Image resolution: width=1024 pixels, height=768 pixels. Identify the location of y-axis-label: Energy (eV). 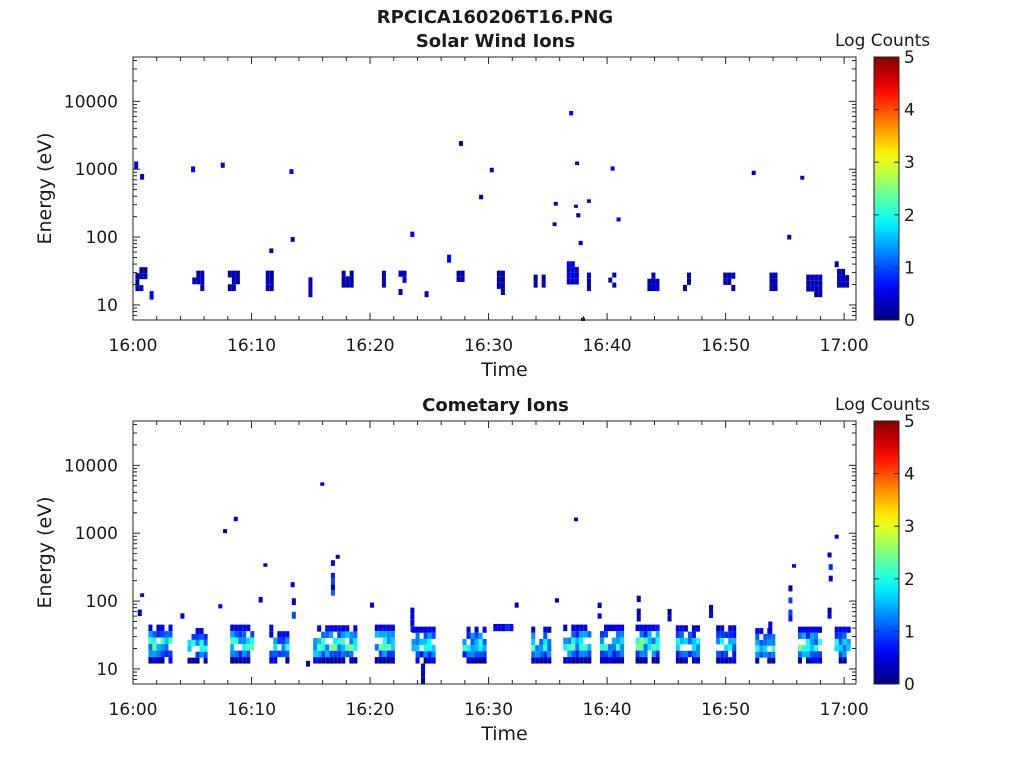
(45, 552).